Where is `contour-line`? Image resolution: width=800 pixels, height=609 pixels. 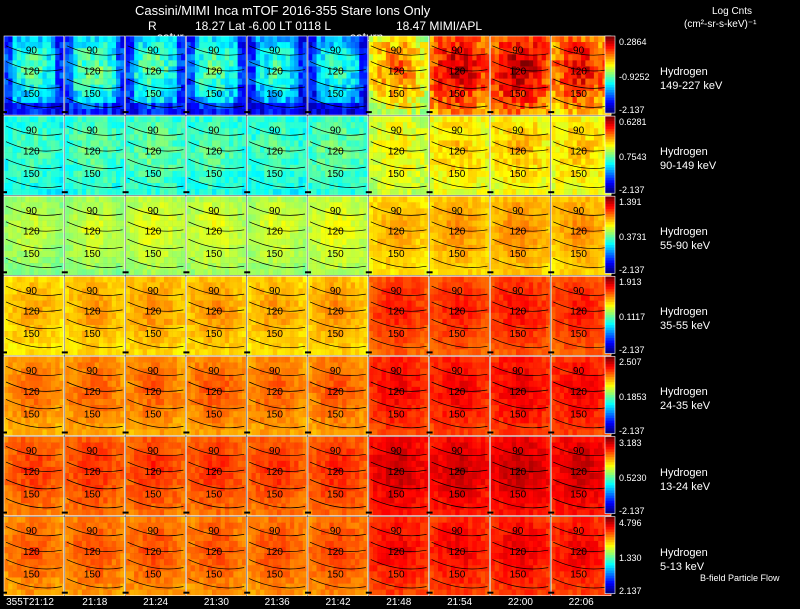 contour-line is located at coordinates (216, 102).